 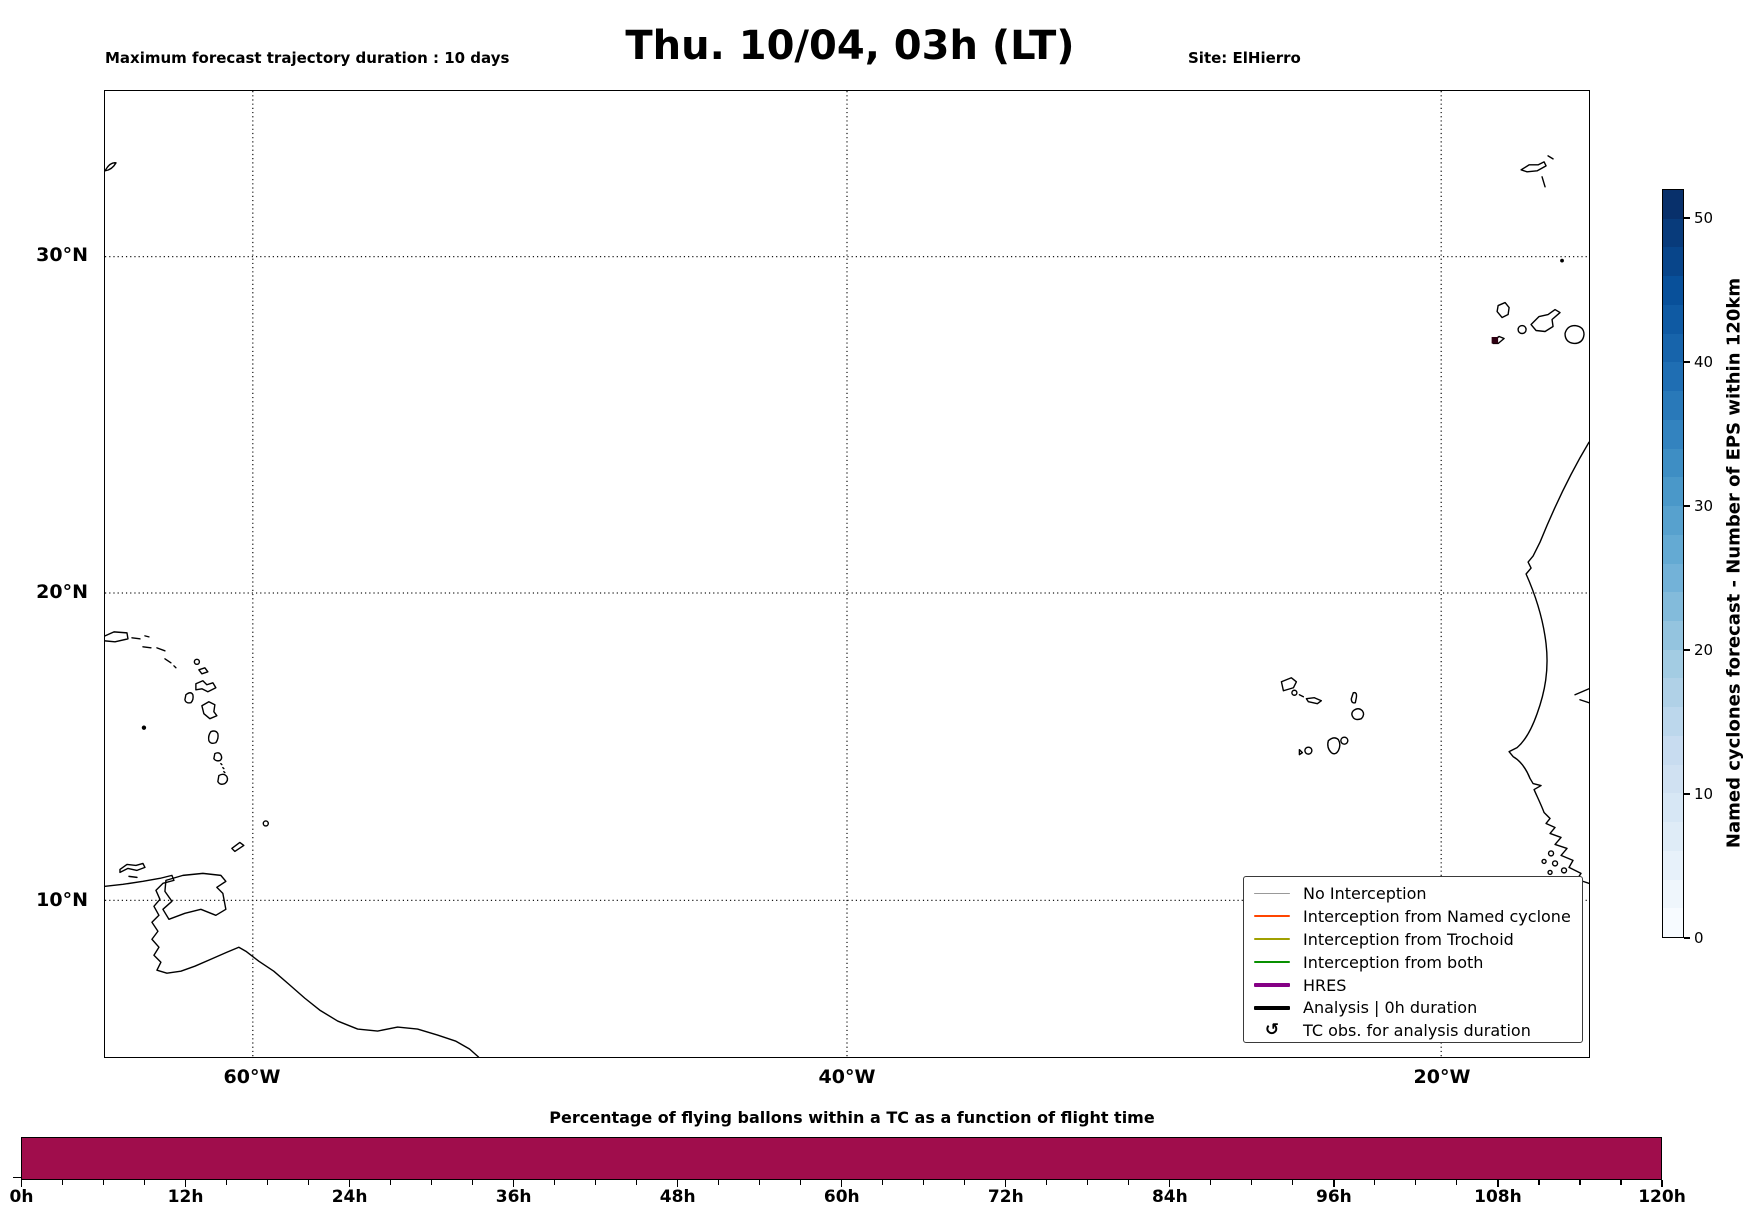 What do you see at coordinates (1272, 1030) in the screenshot?
I see `tc-obs-marker-icon: ↺` at bounding box center [1272, 1030].